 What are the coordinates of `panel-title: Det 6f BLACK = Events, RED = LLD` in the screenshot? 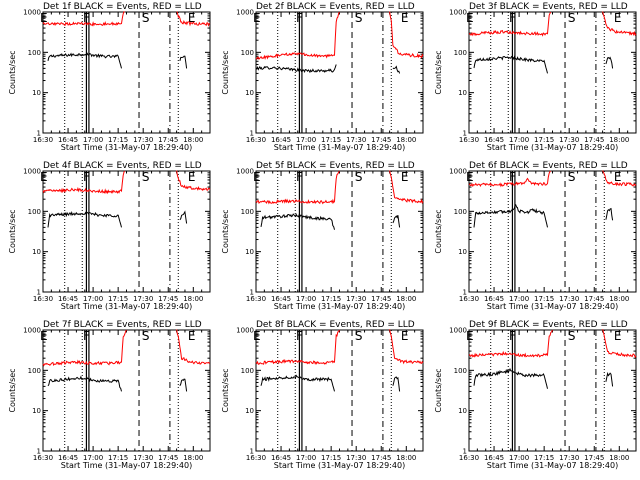 It's located at (548, 166).